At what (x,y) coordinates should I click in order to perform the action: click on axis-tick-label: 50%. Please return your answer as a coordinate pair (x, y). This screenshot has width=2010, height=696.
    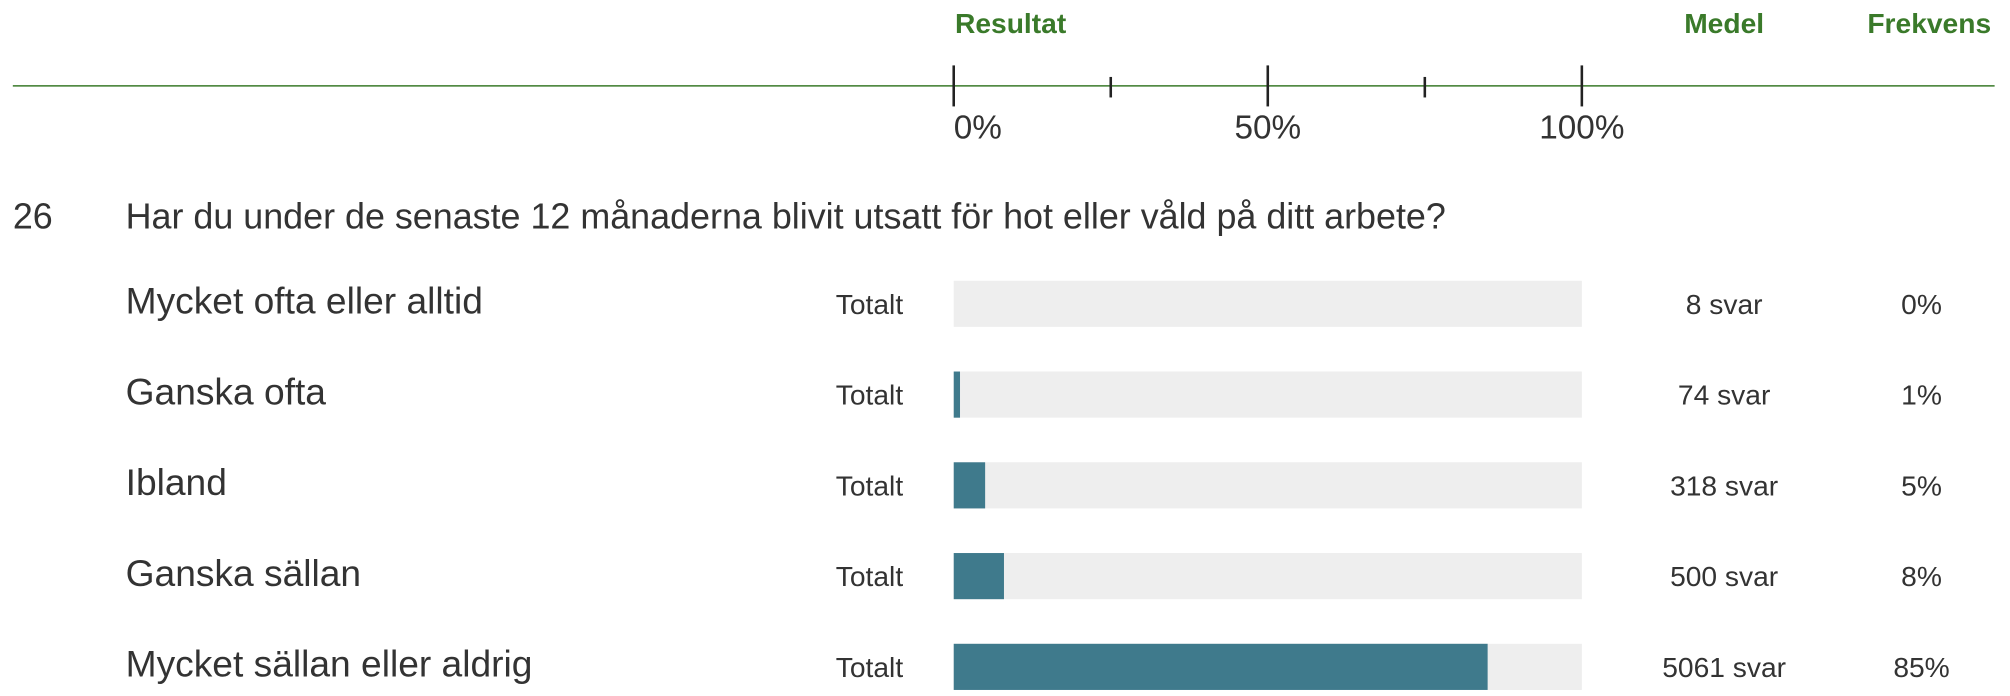
    Looking at the image, I should click on (1267, 127).